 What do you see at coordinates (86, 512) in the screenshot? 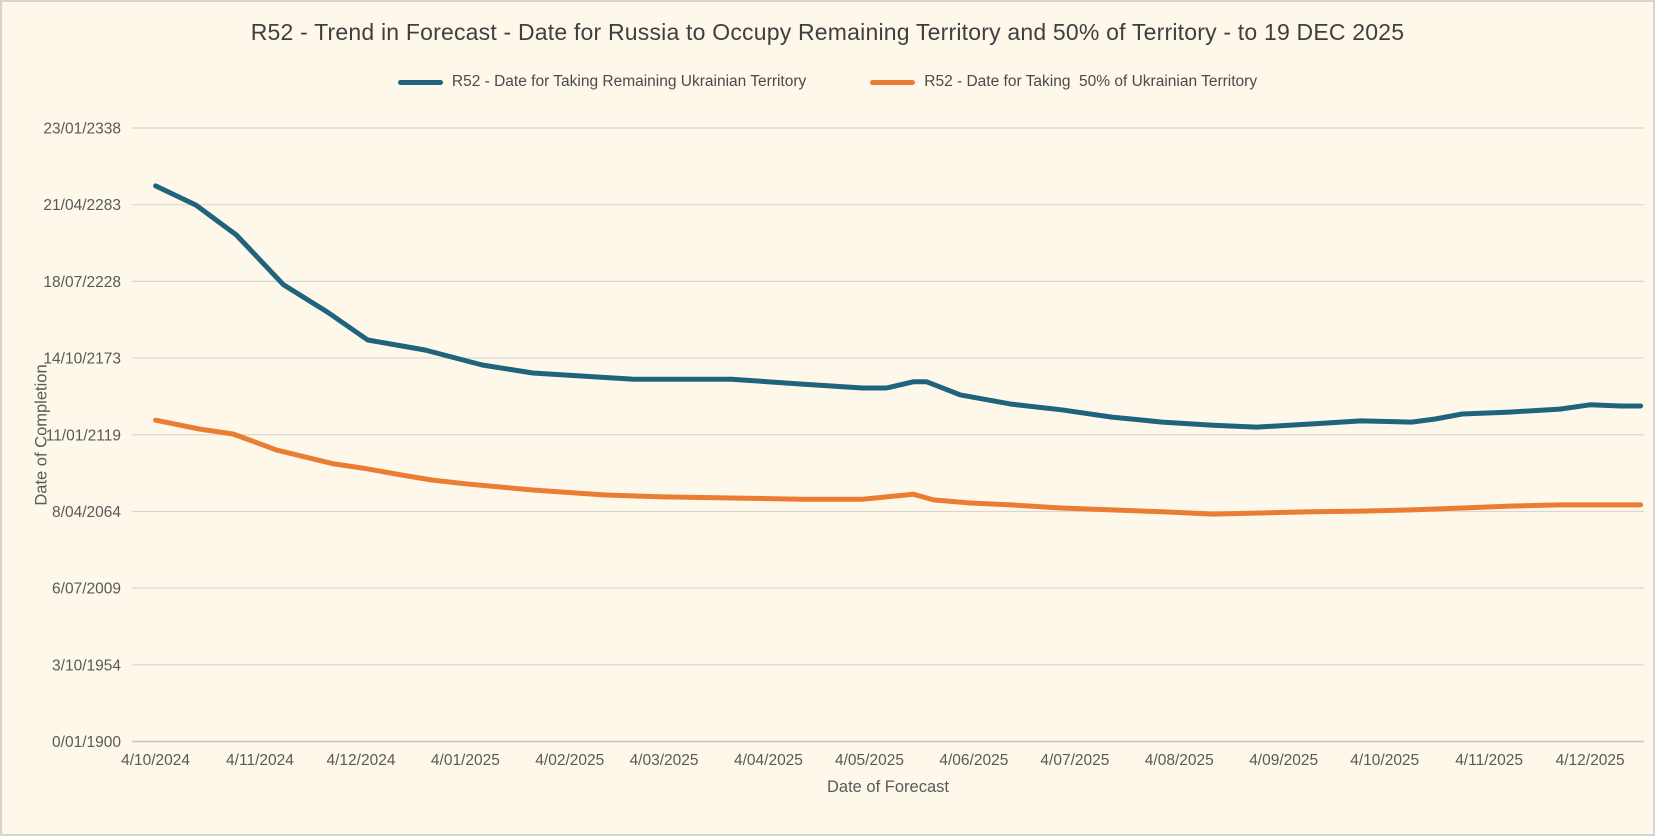
I see `y-tick-label: 8/04/2064` at bounding box center [86, 512].